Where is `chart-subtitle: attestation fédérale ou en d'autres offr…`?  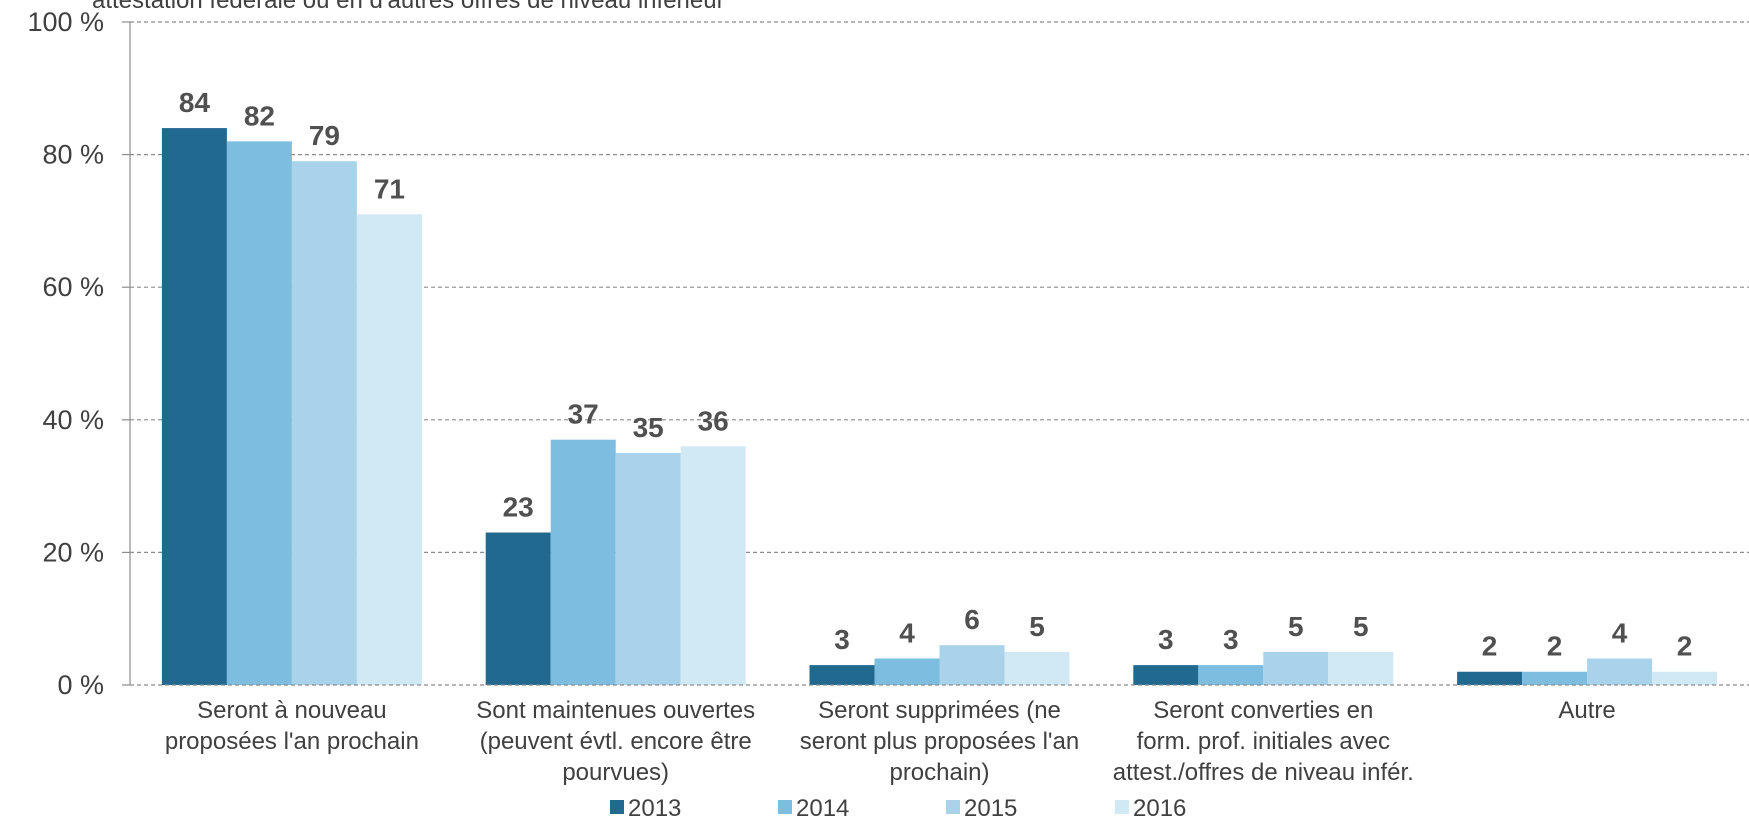 chart-subtitle: attestation fédérale ou en d'autres offr… is located at coordinates (408, 7).